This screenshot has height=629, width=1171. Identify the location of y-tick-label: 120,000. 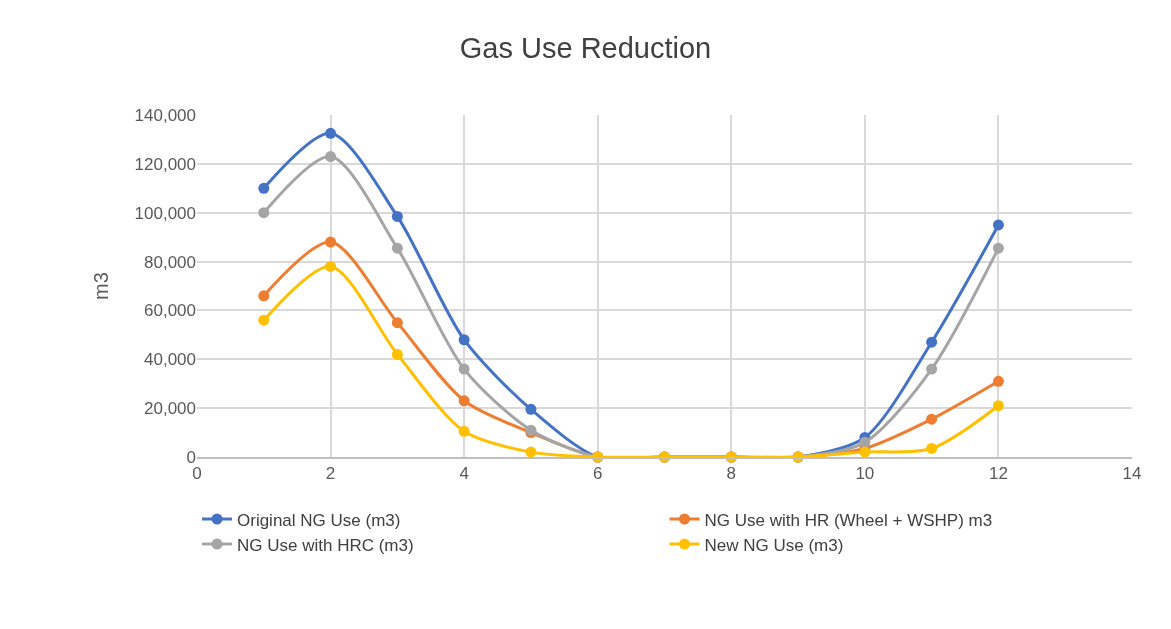
(165, 164).